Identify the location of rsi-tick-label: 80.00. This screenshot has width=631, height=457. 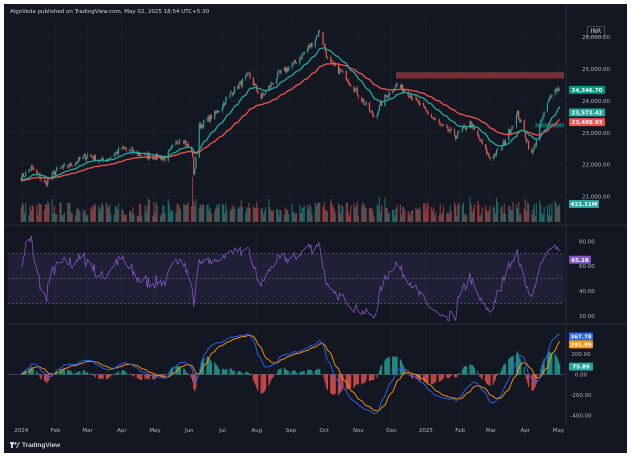
(587, 242).